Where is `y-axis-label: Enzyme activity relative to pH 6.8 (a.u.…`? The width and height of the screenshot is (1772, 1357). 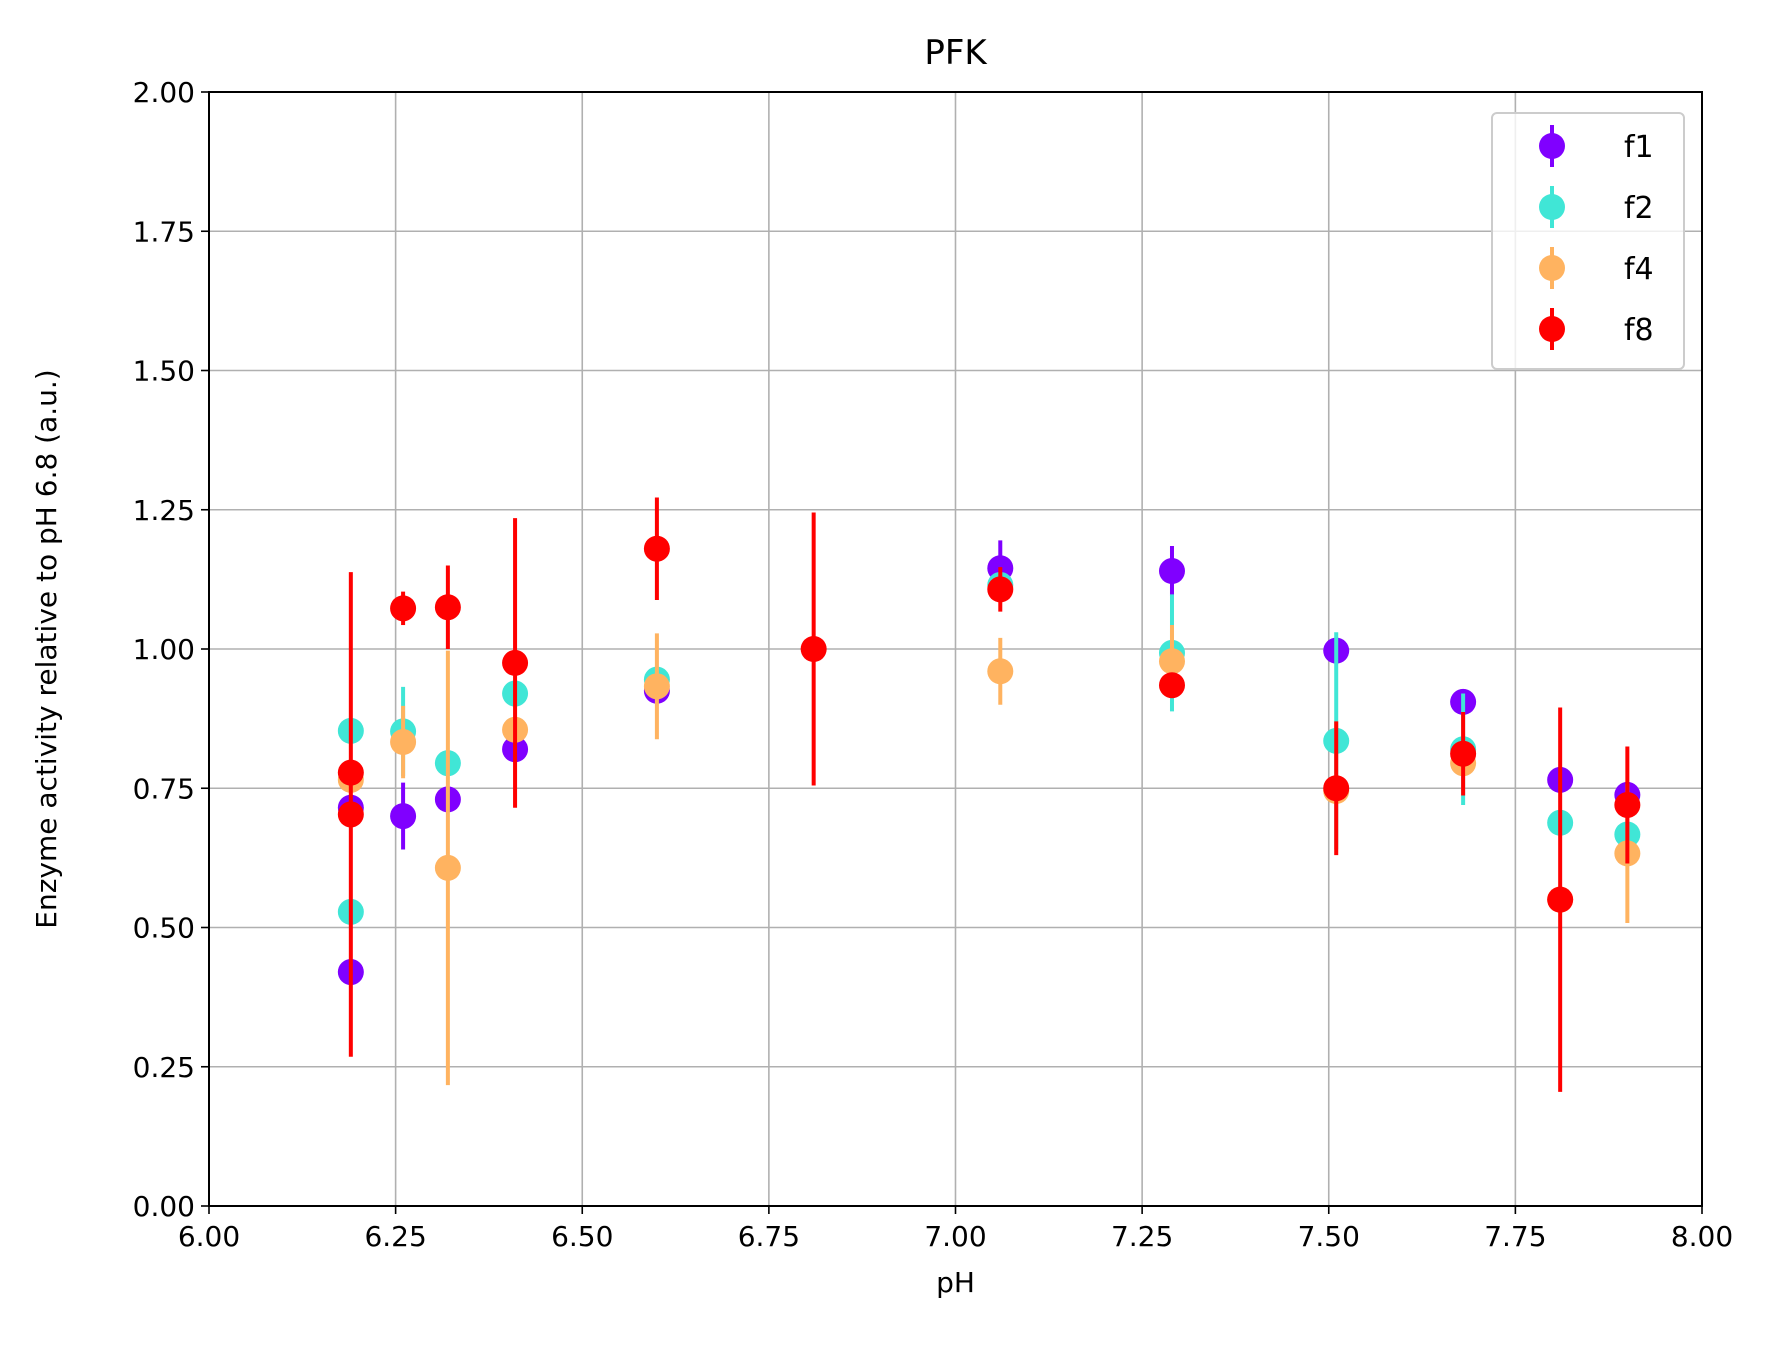 y-axis-label: Enzyme activity relative to pH 6.8 (a.u.… is located at coordinates (46, 648).